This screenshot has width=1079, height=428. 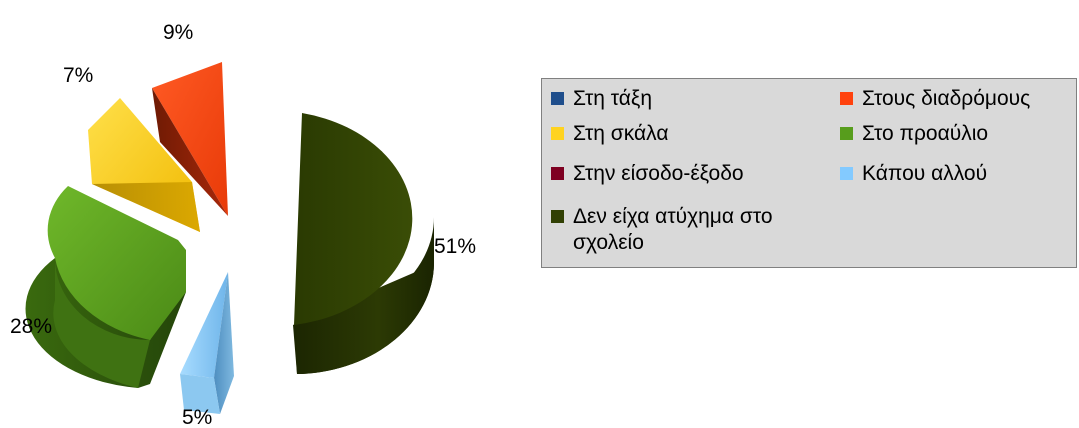 I want to click on slice-no-accident, so click(x=364, y=243).